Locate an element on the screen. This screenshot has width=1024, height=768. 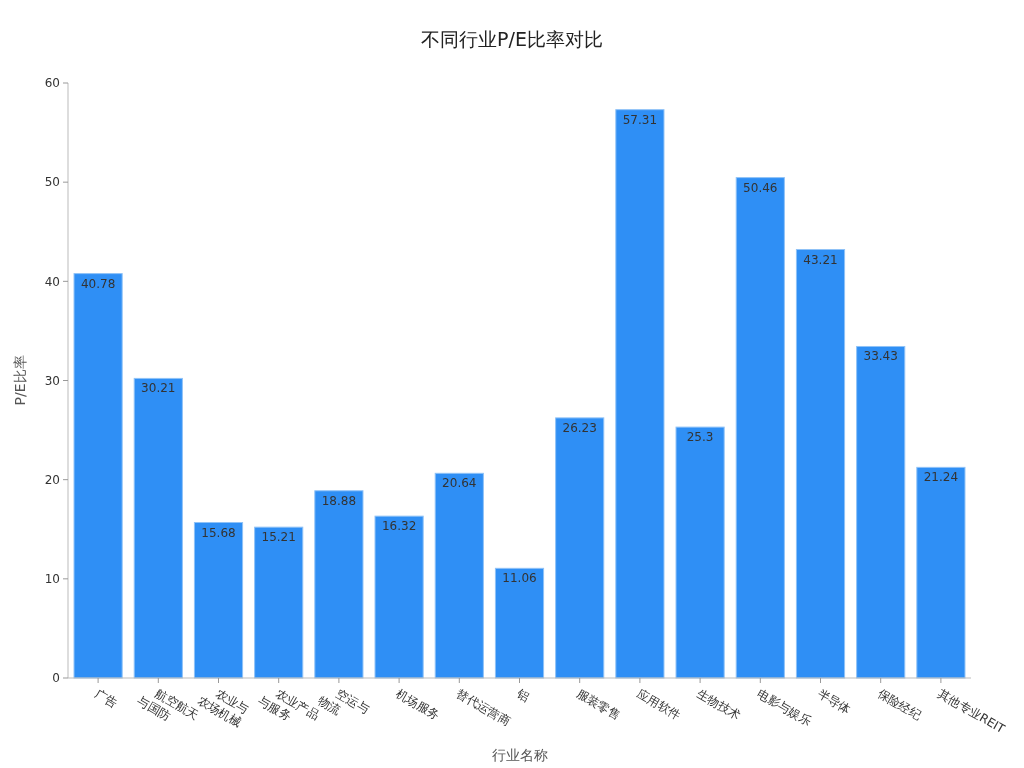
data-label: 50.46 is located at coordinates (760, 187).